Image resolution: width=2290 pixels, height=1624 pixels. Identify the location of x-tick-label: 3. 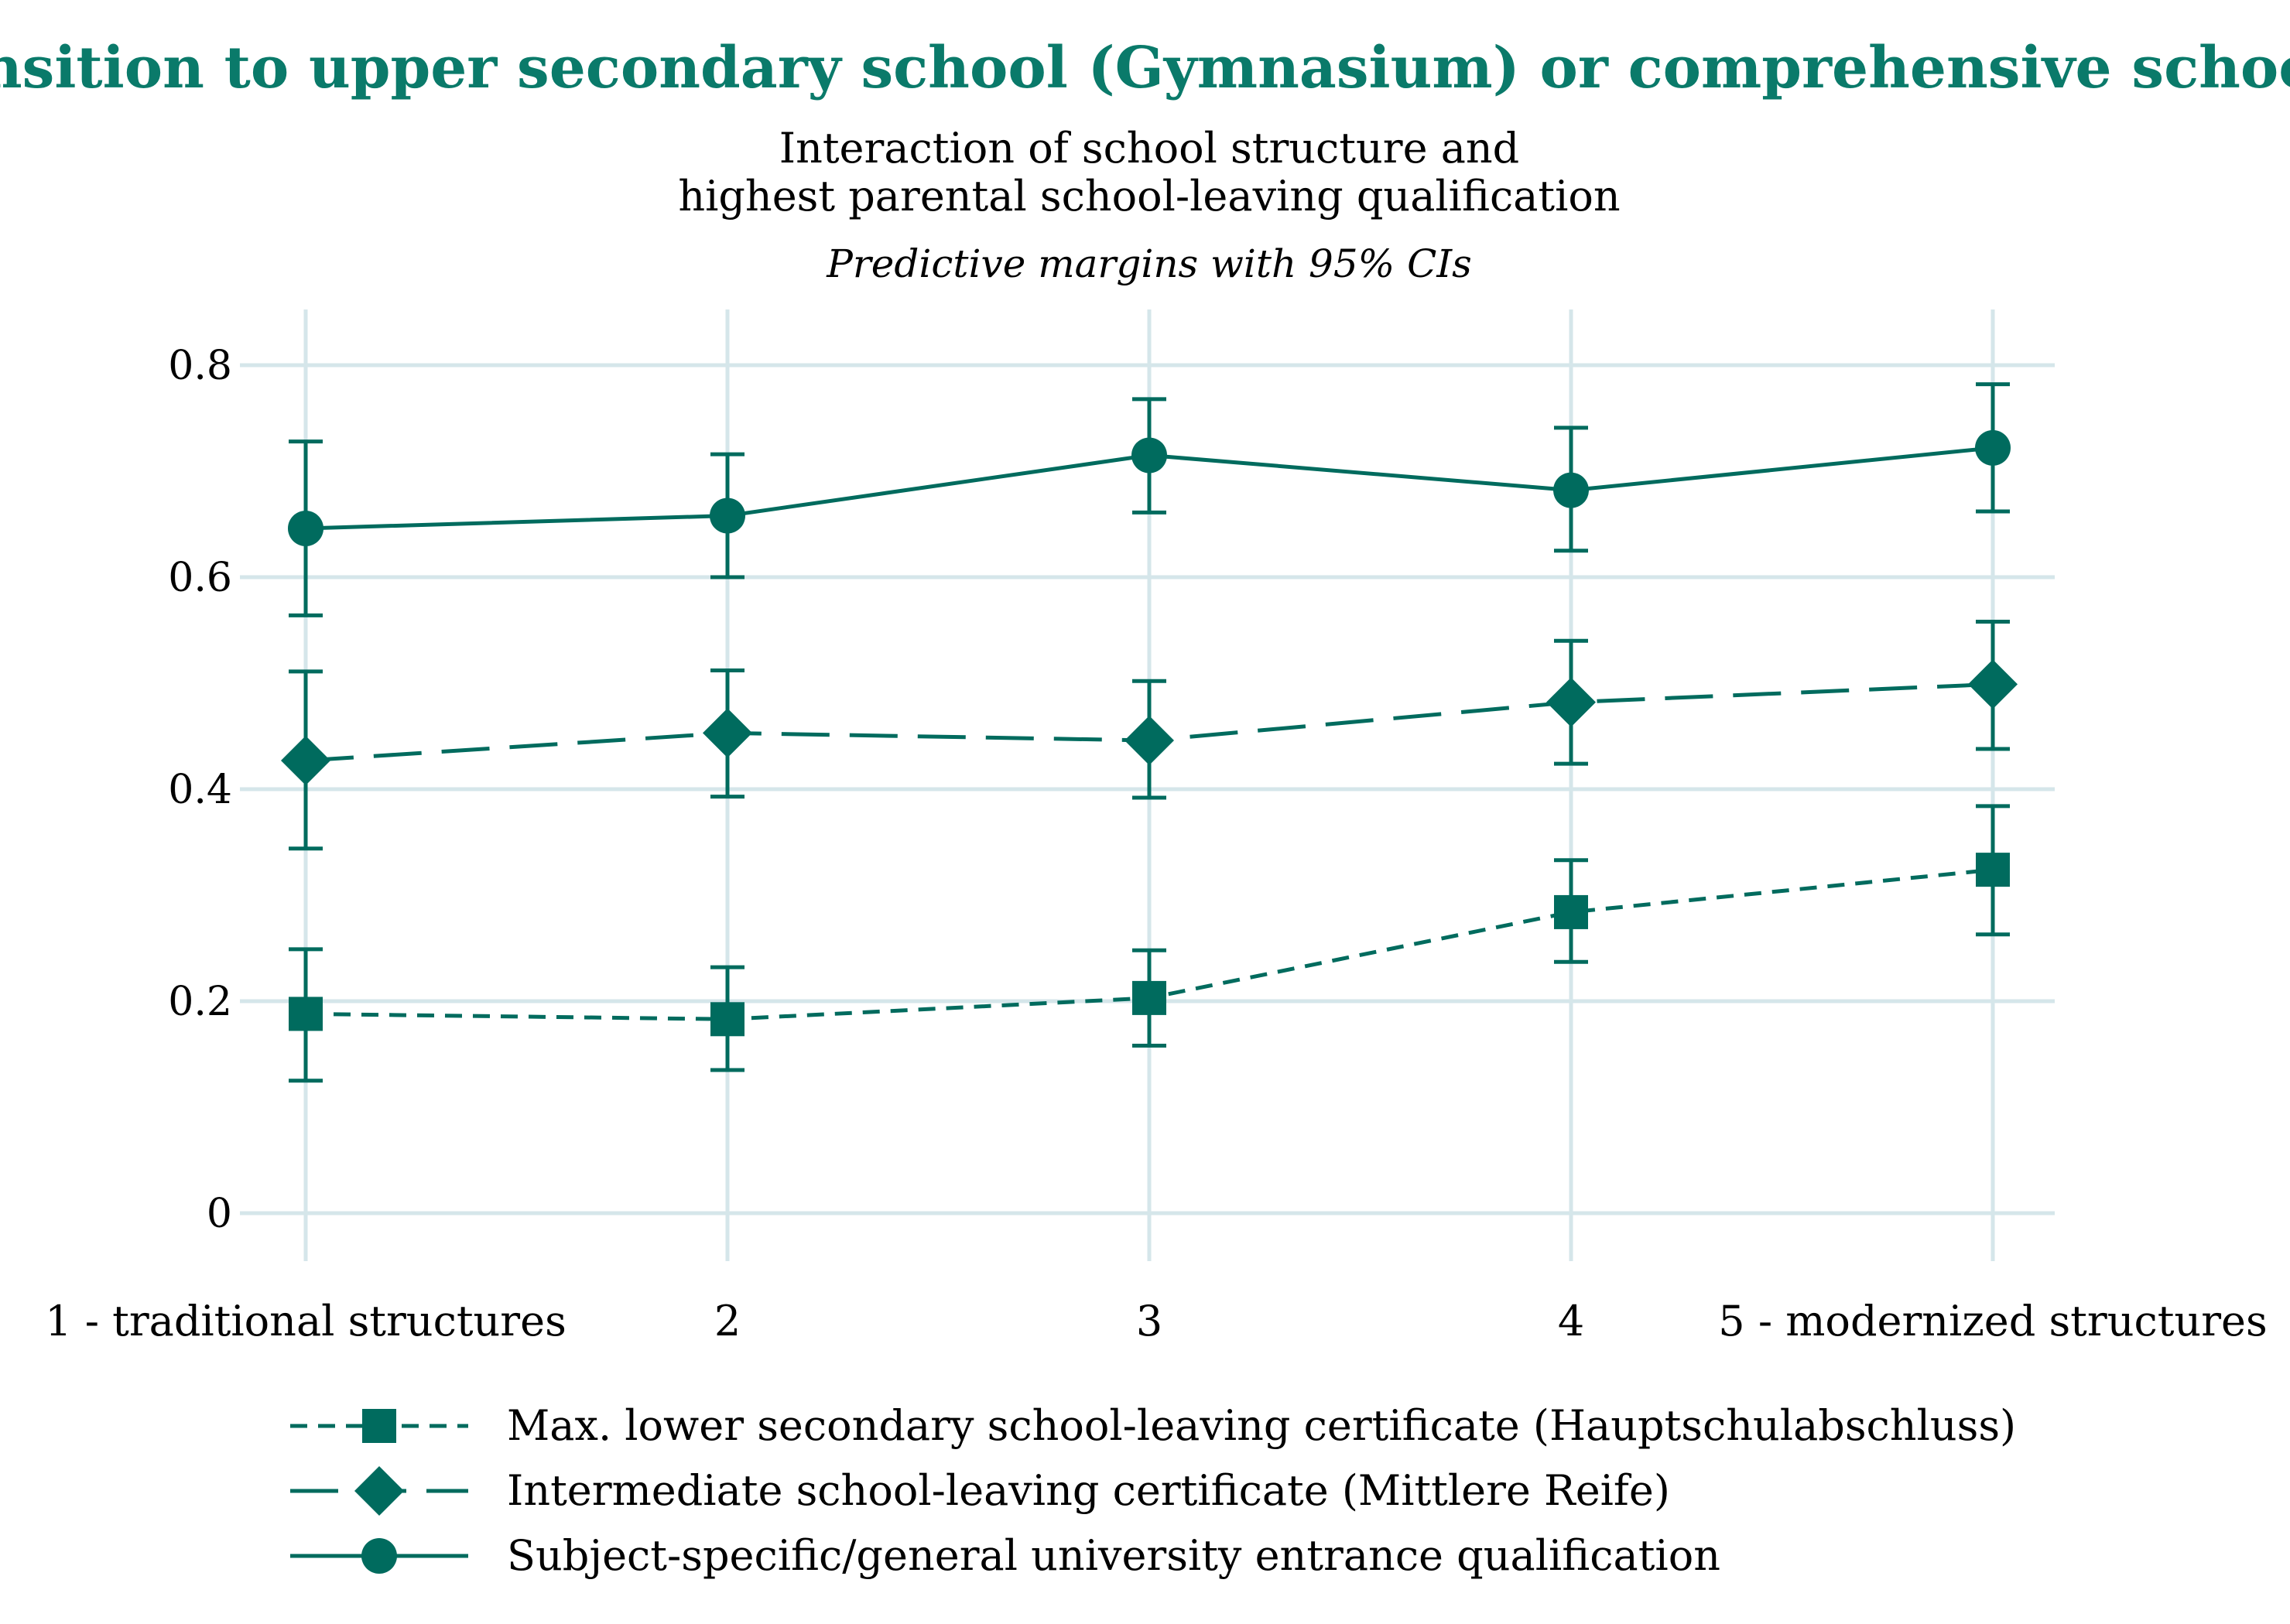
(1149, 1321).